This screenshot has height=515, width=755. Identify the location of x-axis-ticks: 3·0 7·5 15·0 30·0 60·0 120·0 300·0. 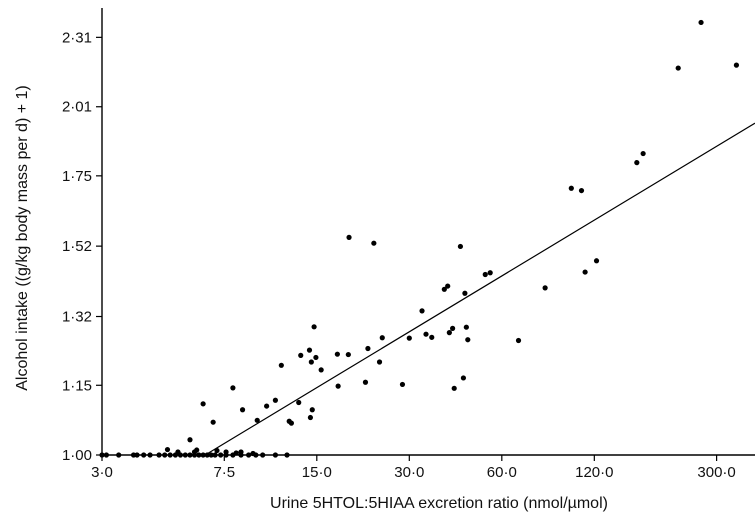
(413, 468).